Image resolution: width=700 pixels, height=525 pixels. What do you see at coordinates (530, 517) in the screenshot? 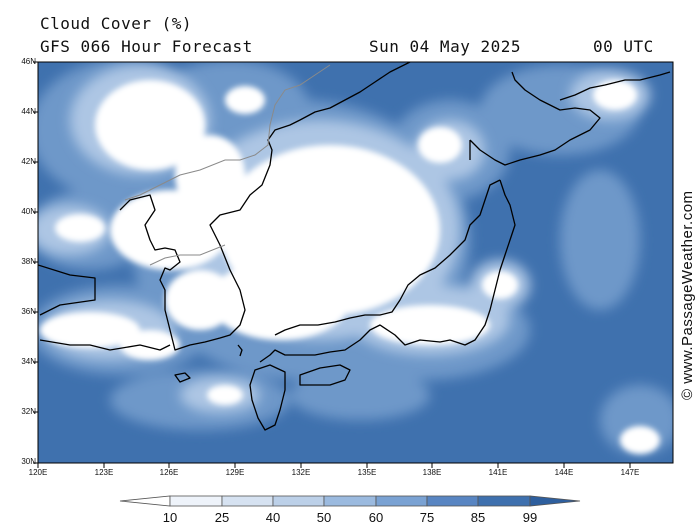
I see `colorbar-tick-label: 99` at bounding box center [530, 517].